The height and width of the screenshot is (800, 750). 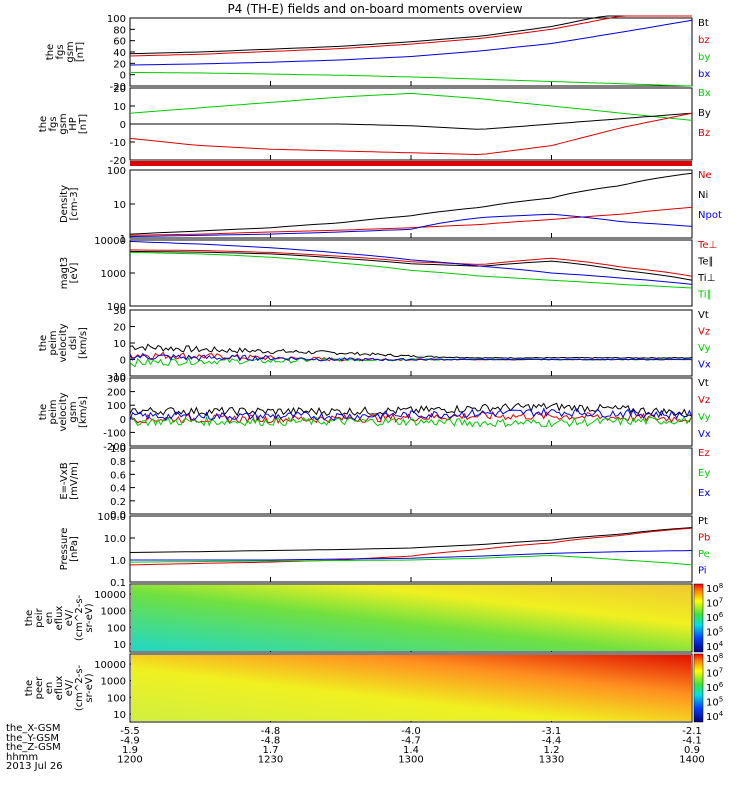 What do you see at coordinates (22, 757) in the screenshot?
I see `footer-label-time: hhmm` at bounding box center [22, 757].